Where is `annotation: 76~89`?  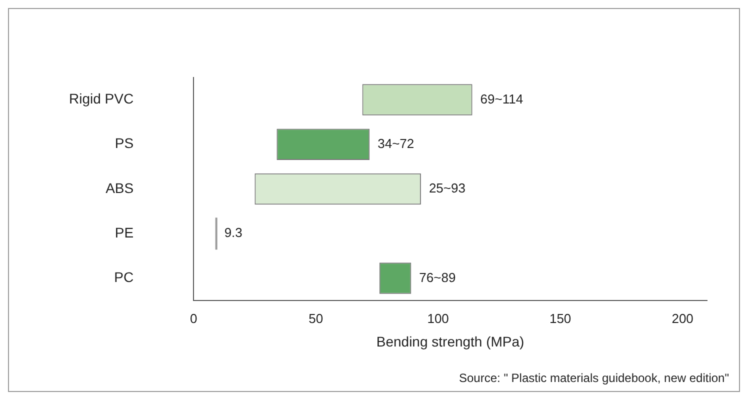
annotation: 76~89 is located at coordinates (437, 277).